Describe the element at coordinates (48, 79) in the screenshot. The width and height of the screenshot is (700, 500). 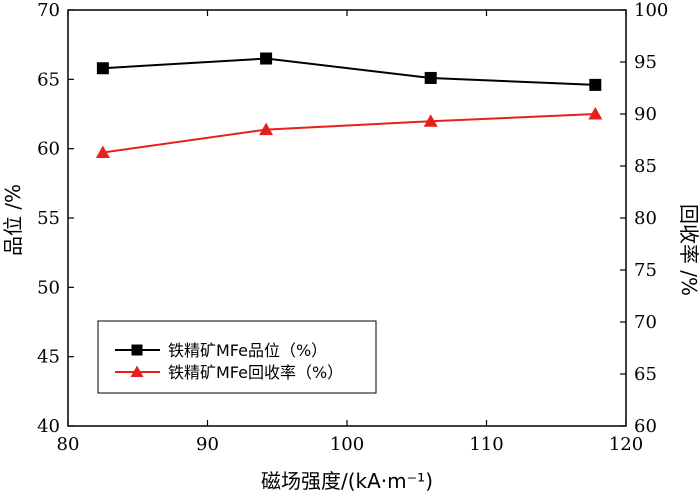
I see `y-left-tick-label: 65` at that location.